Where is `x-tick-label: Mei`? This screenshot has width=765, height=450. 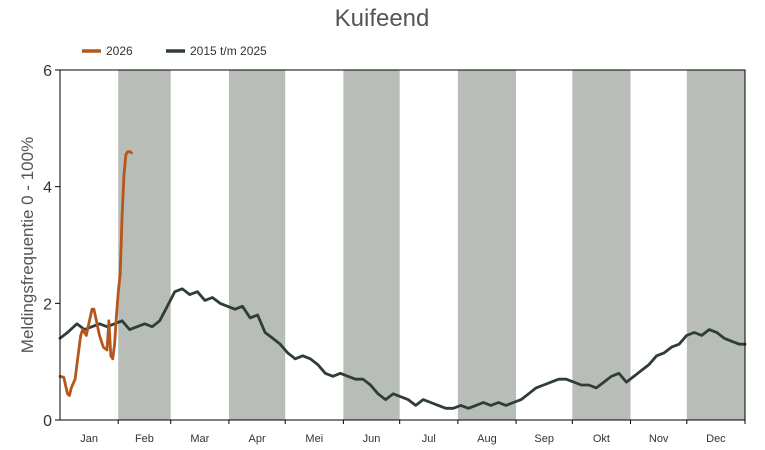 x-tick-label: Mei is located at coordinates (314, 439).